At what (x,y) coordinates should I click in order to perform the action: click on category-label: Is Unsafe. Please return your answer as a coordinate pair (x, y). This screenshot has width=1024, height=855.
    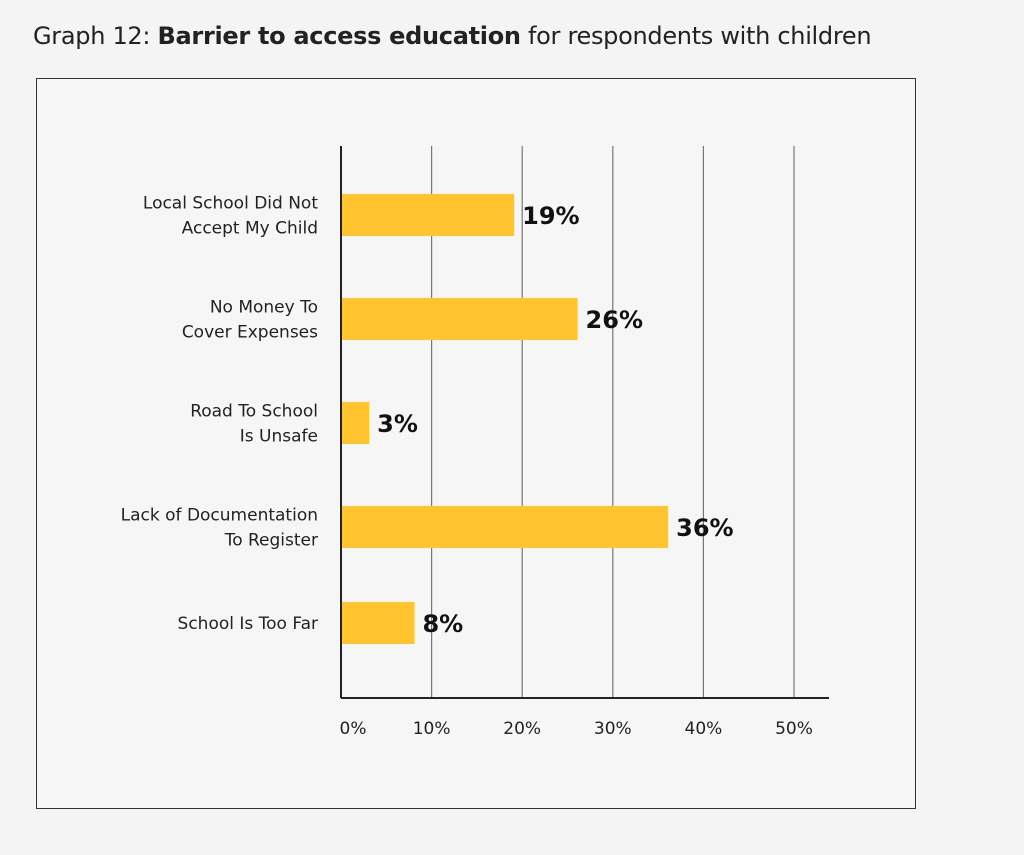
    Looking at the image, I should click on (279, 437).